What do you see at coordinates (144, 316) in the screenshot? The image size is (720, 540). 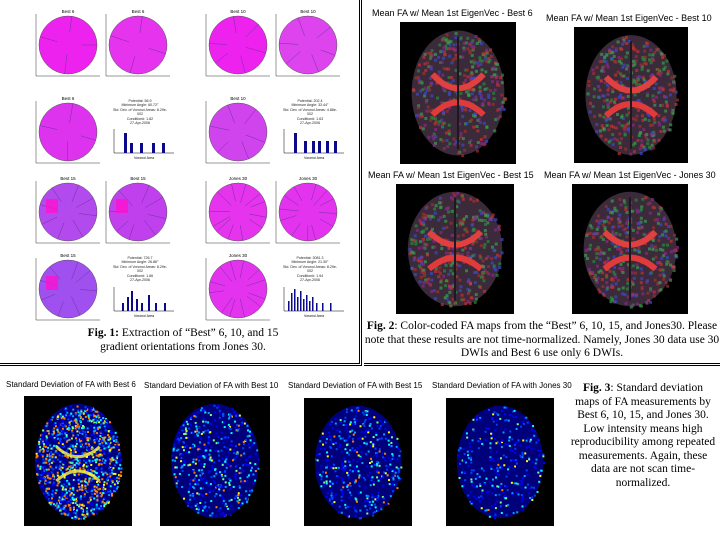 I see `hist-xlabel: Voronoi Area` at bounding box center [144, 316].